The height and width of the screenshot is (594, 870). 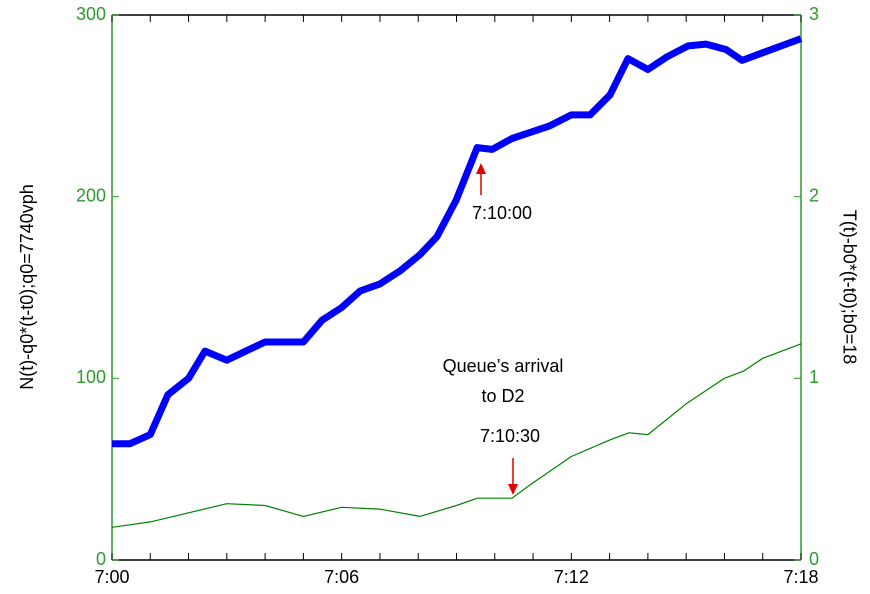 I want to click on y-tick-label: 200, so click(x=91, y=195).